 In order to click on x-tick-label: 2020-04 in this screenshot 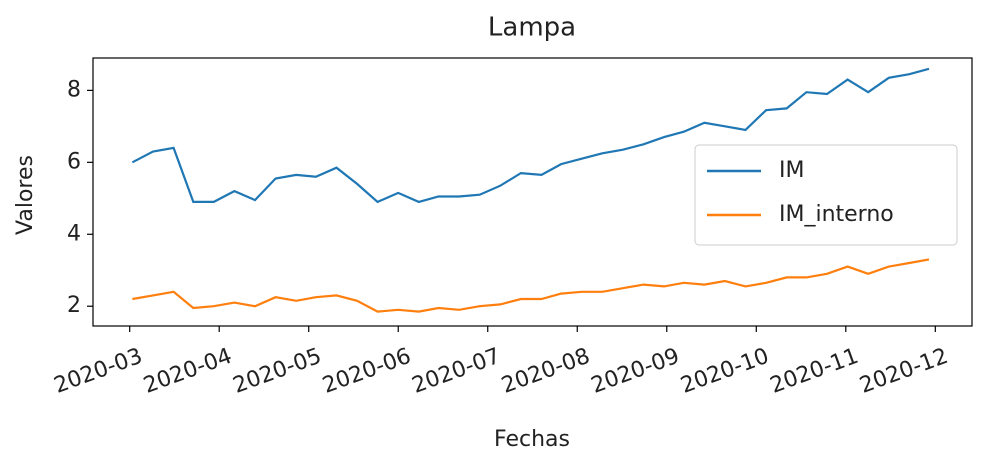, I will do `click(187, 371)`.